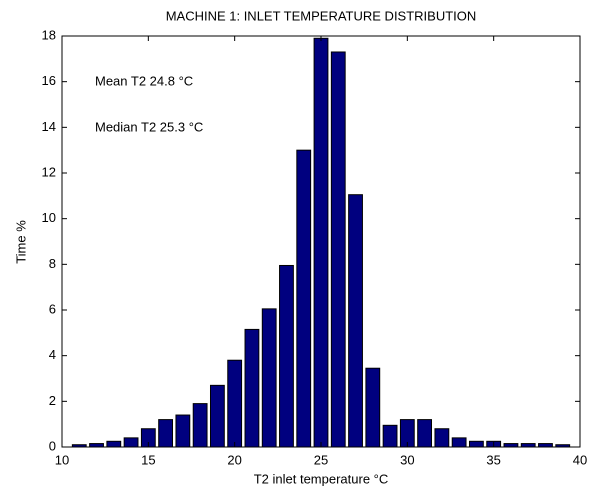 This screenshot has width=598, height=487. I want to click on x-tick-label: 15, so click(148, 459).